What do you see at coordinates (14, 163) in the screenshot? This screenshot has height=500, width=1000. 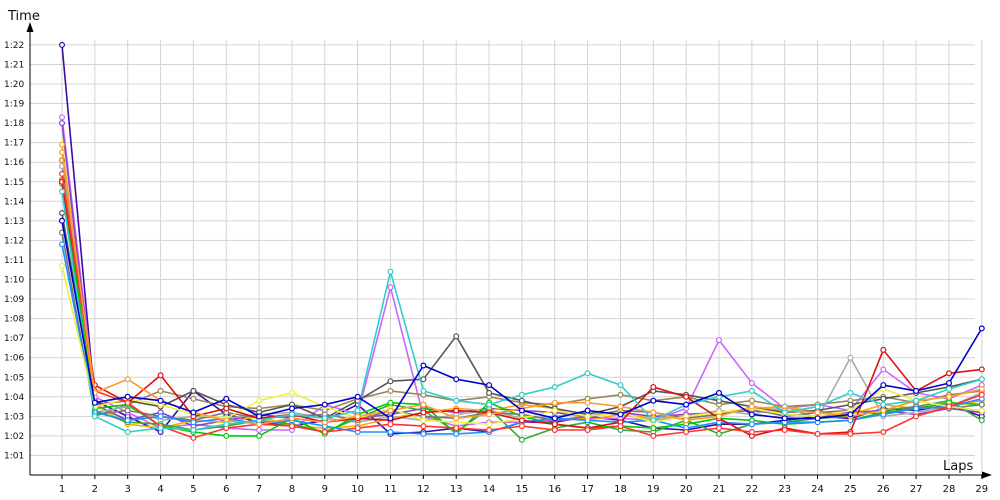 I see `y-tick-label: 1:16` at bounding box center [14, 163].